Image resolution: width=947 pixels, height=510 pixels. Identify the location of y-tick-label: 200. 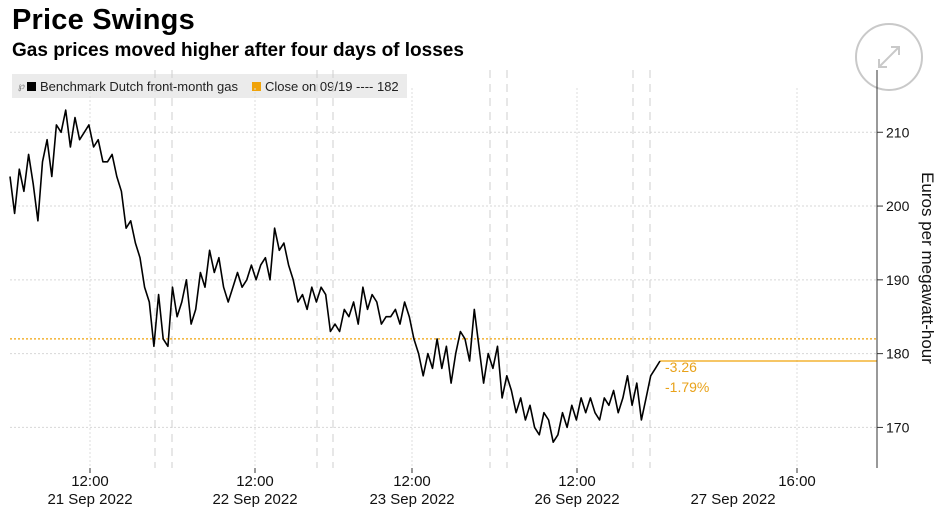
(898, 206).